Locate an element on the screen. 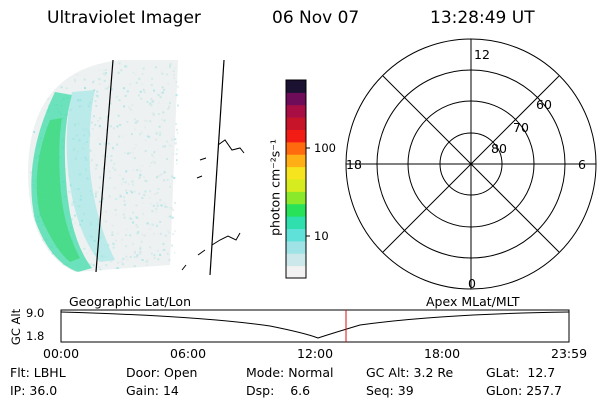  status-gc-alt: GC Alt: 3.2 Re is located at coordinates (410, 372).